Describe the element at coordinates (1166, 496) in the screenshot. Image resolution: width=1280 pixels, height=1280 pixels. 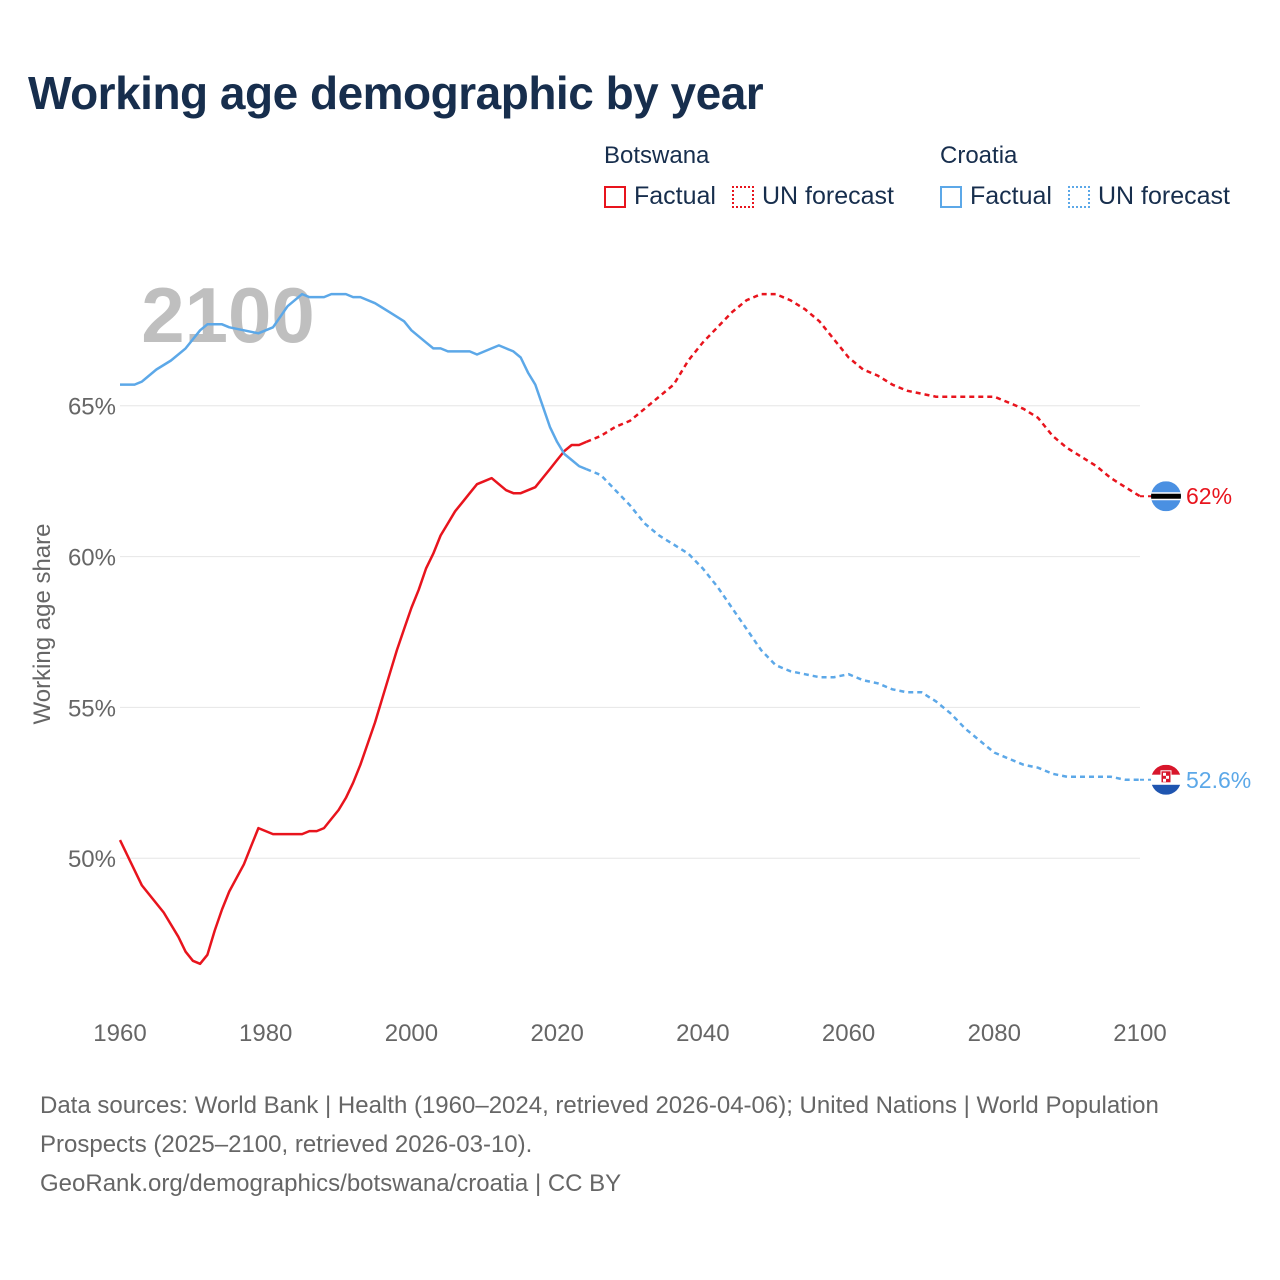
I see `flag-botswana-icon` at that location.